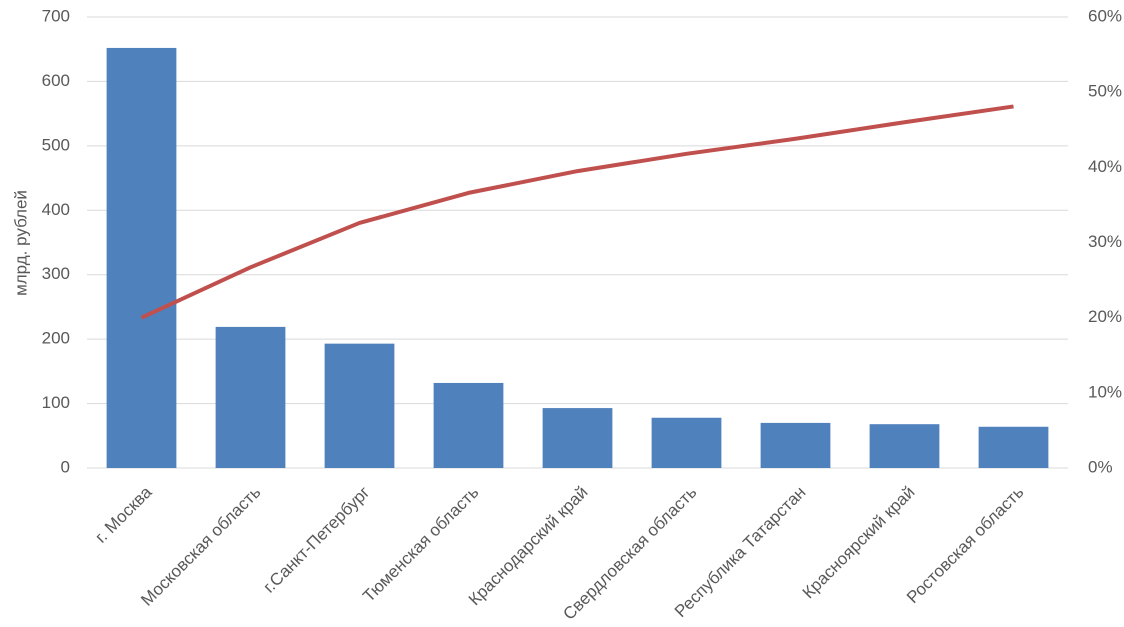  I want to click on y2-tick-label: 10%, so click(1105, 391).